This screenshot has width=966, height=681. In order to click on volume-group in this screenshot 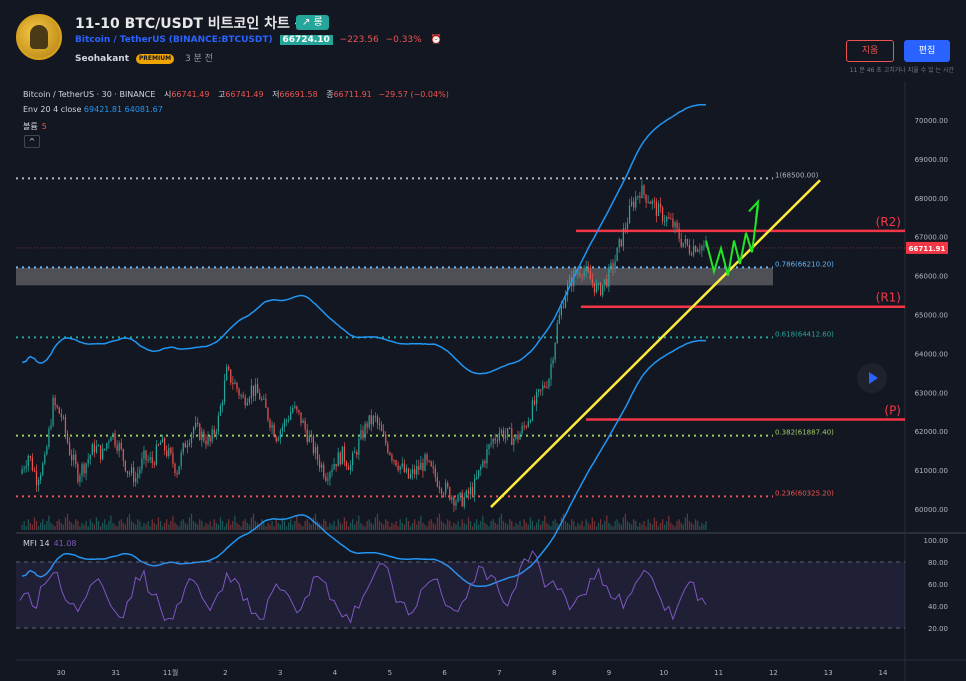, I will do `click(364, 521)`.